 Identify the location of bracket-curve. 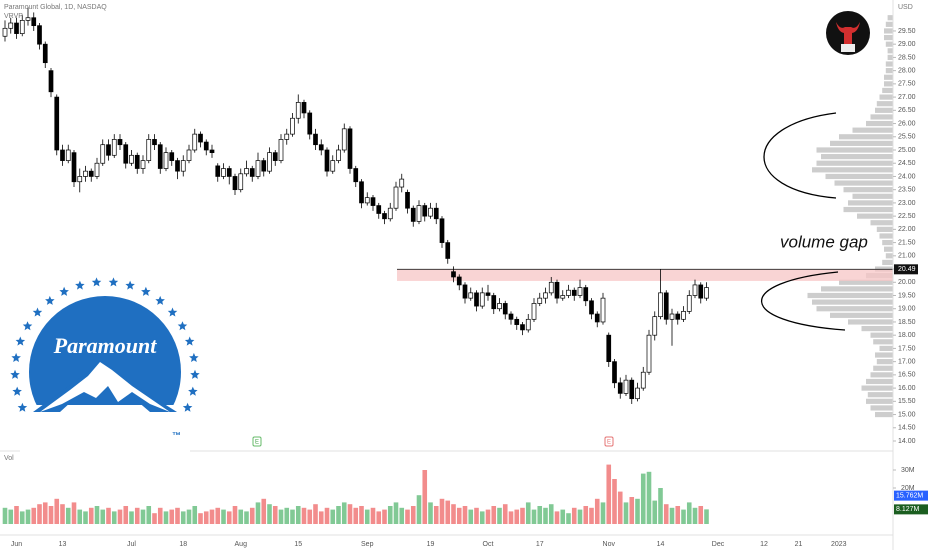
(800, 155).